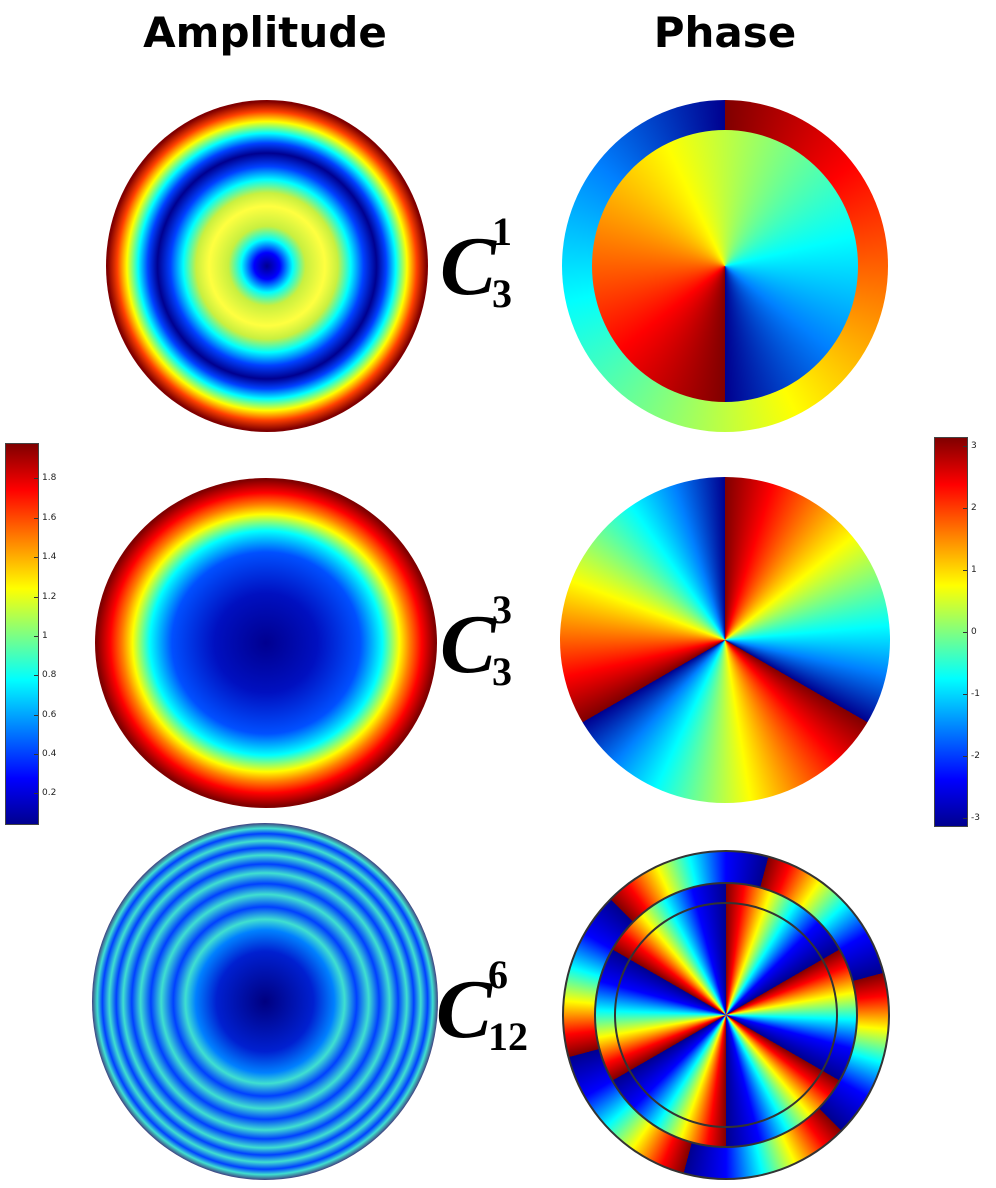 This screenshot has height=1188, width=996. Describe the element at coordinates (975, 694) in the screenshot. I see `colorbar-tick-label: -1` at that location.